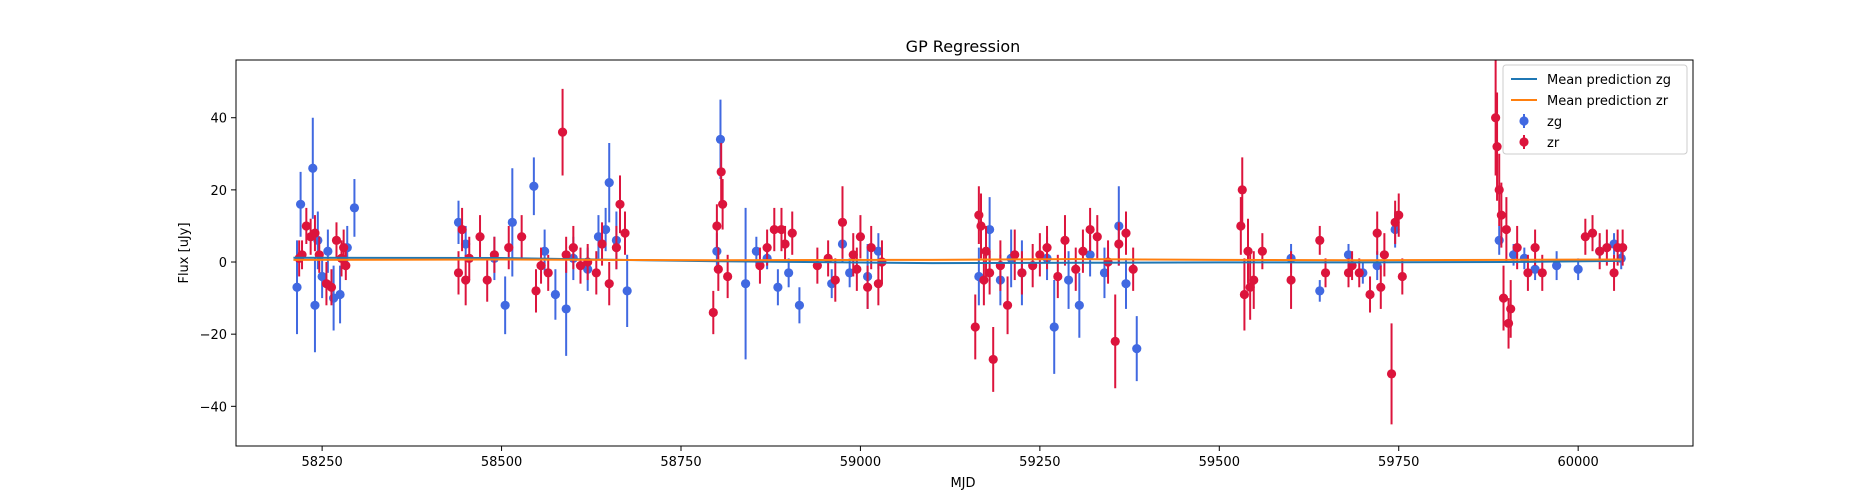 This screenshot has width=1875, height=500. Describe the element at coordinates (184, 252) in the screenshot. I see `y-axis-label: Flux [uJy]` at that location.